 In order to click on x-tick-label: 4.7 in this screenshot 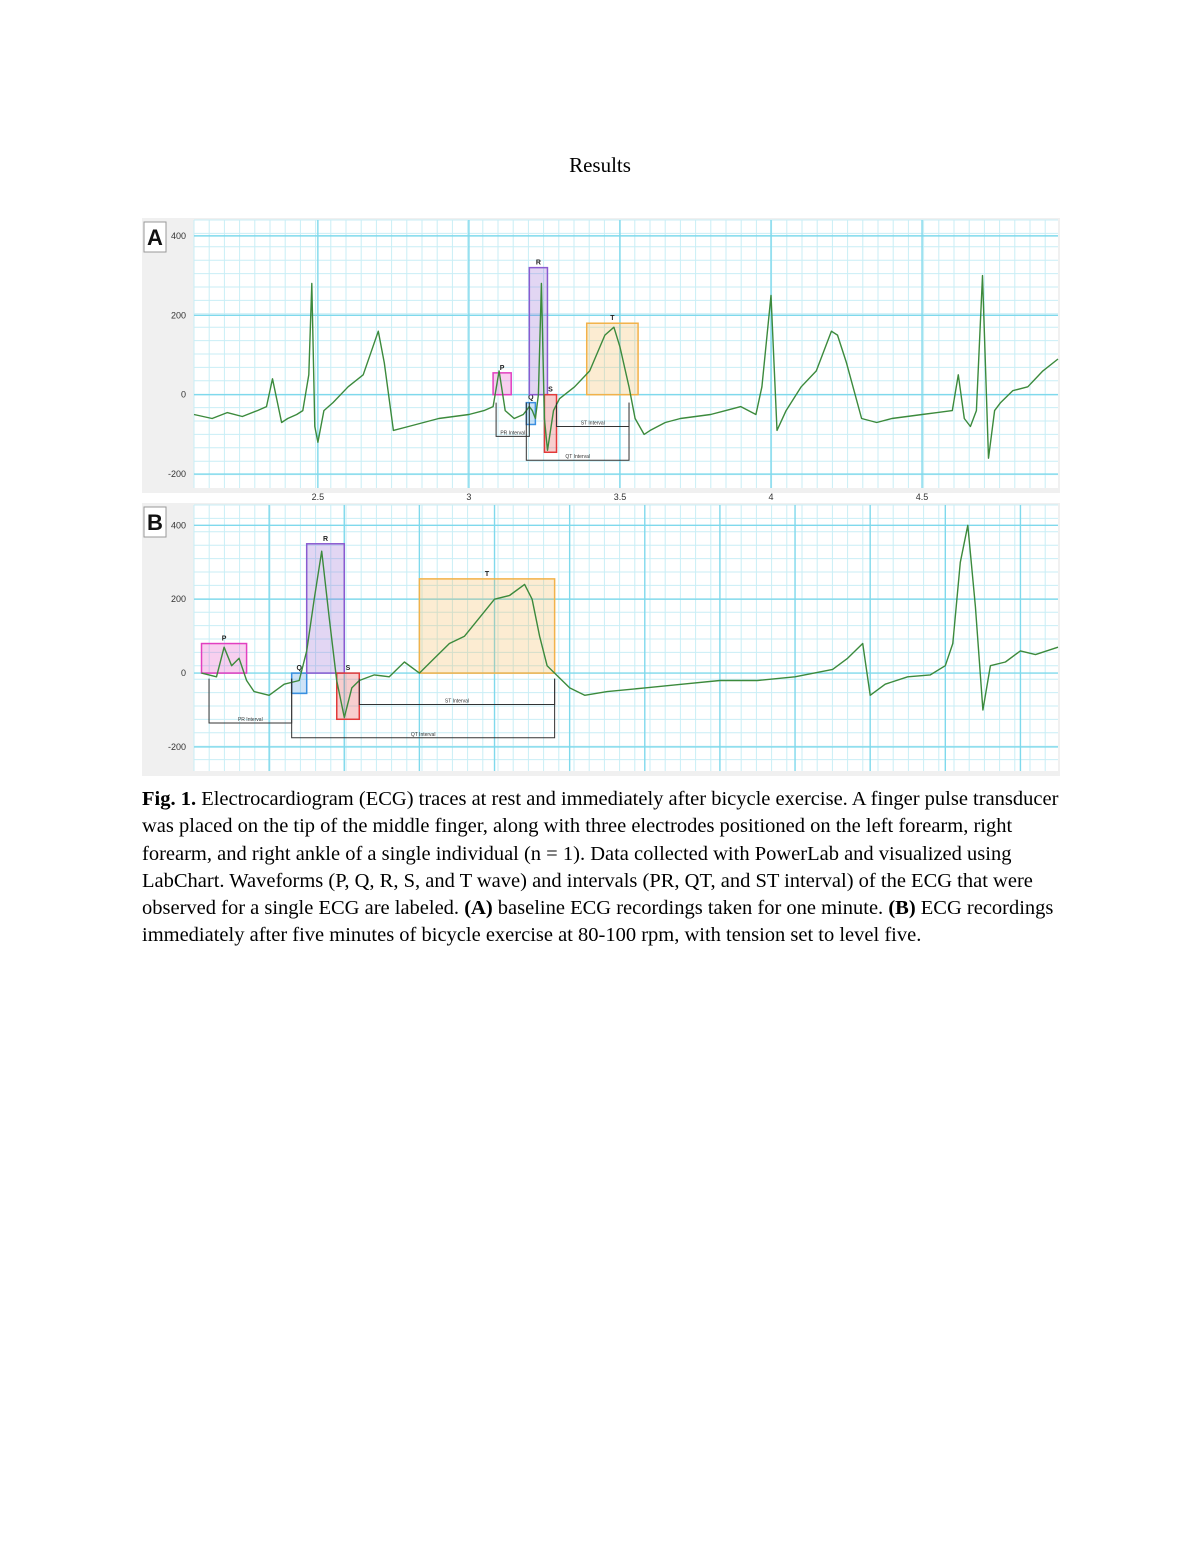, I will do `click(795, 775)`.